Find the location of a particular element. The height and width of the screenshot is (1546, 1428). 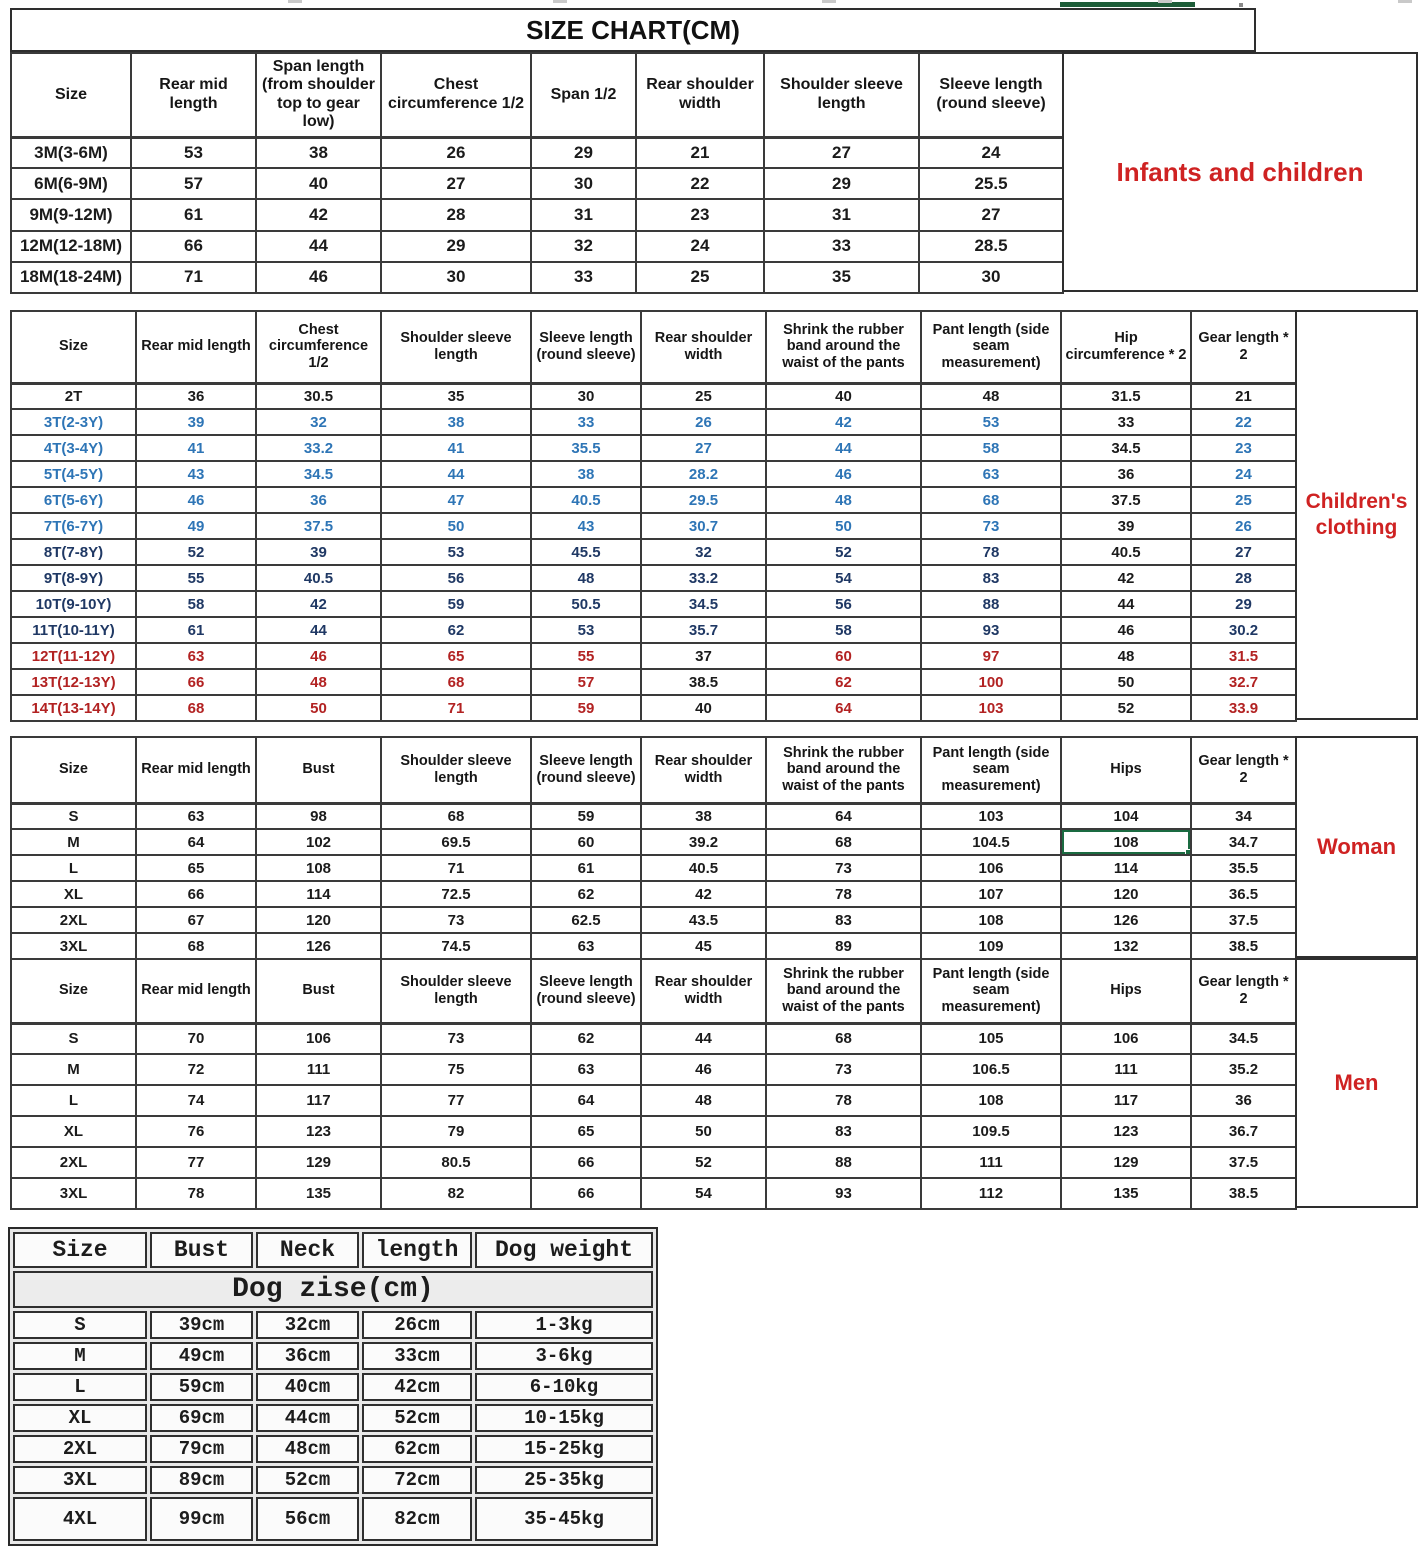

woman-cell: 106 is located at coordinates (991, 868).